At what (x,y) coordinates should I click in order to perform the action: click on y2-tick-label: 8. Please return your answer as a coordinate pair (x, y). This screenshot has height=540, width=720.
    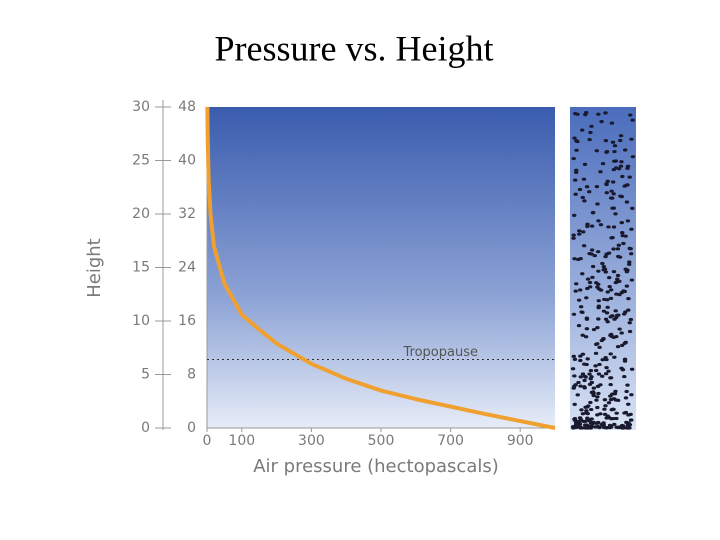
    Looking at the image, I should click on (191, 375).